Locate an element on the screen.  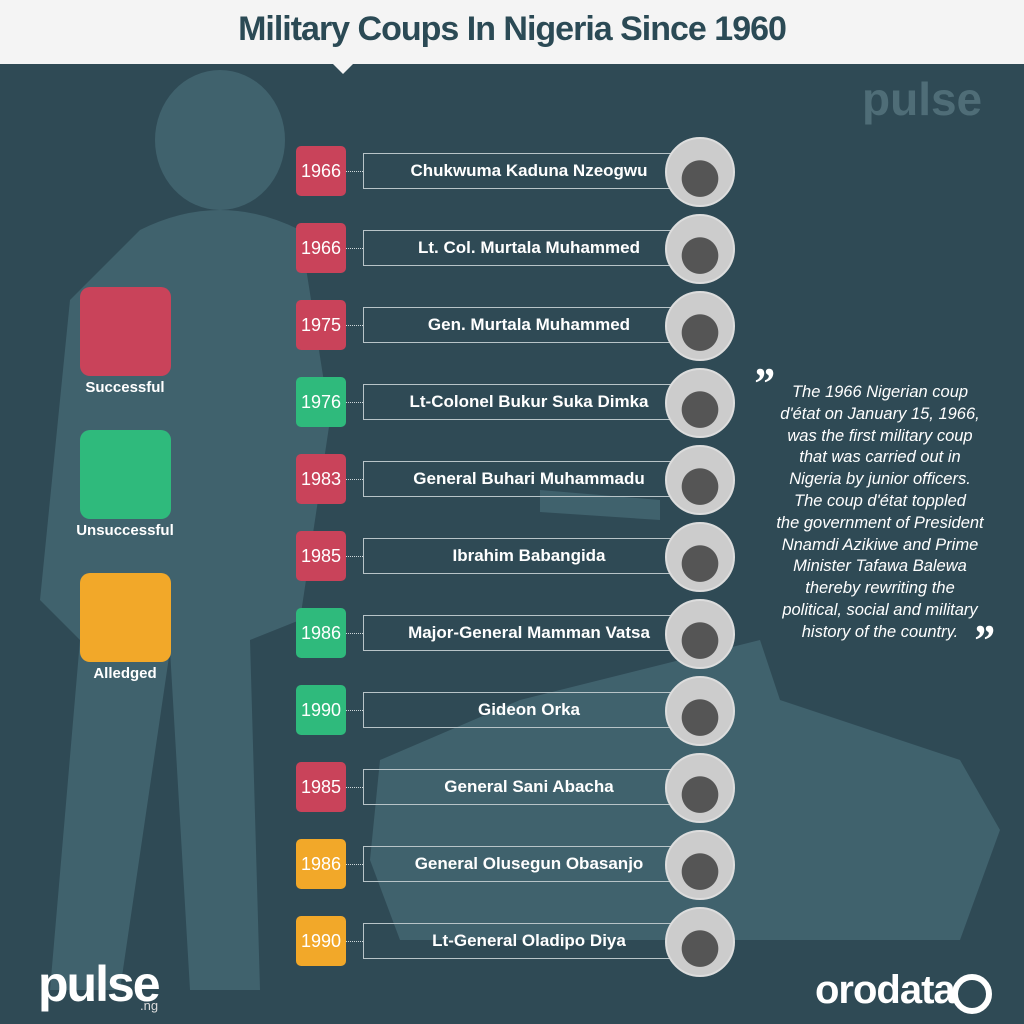
name-box: General Olusegun Obasanjo is located at coordinates (529, 864).